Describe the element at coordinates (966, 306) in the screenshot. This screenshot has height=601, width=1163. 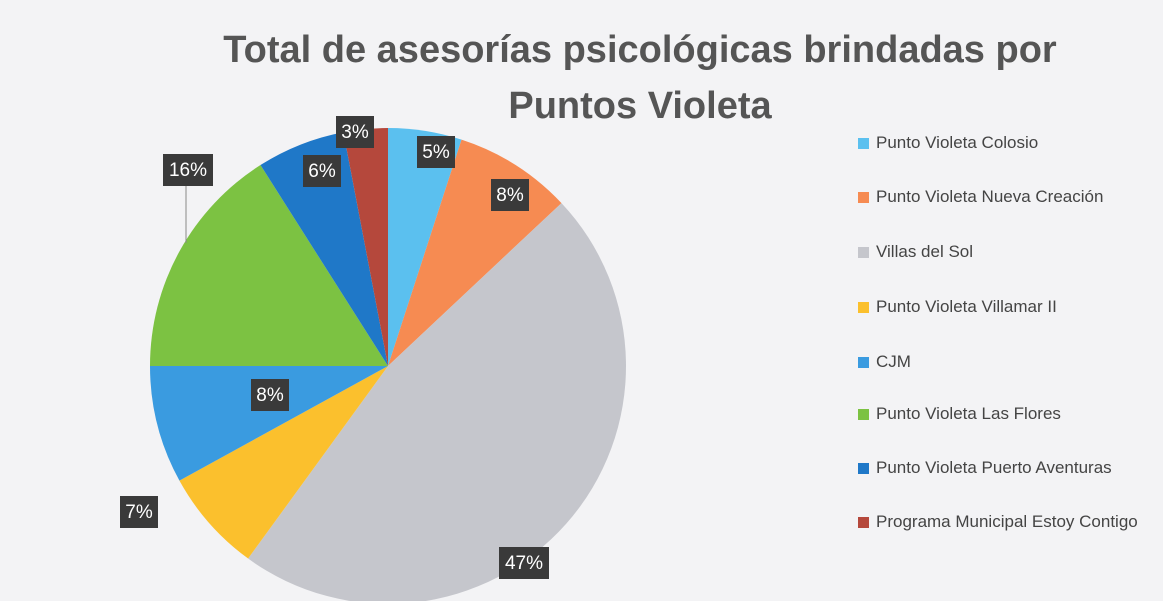
I see `legend-label: Punto Violeta Villamar II` at that location.